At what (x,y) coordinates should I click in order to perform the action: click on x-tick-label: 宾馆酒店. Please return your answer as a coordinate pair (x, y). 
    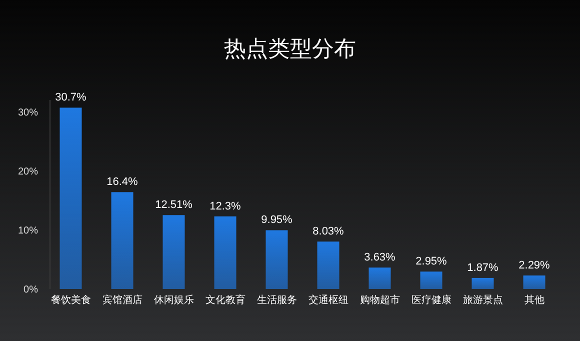
    Looking at the image, I should click on (122, 300).